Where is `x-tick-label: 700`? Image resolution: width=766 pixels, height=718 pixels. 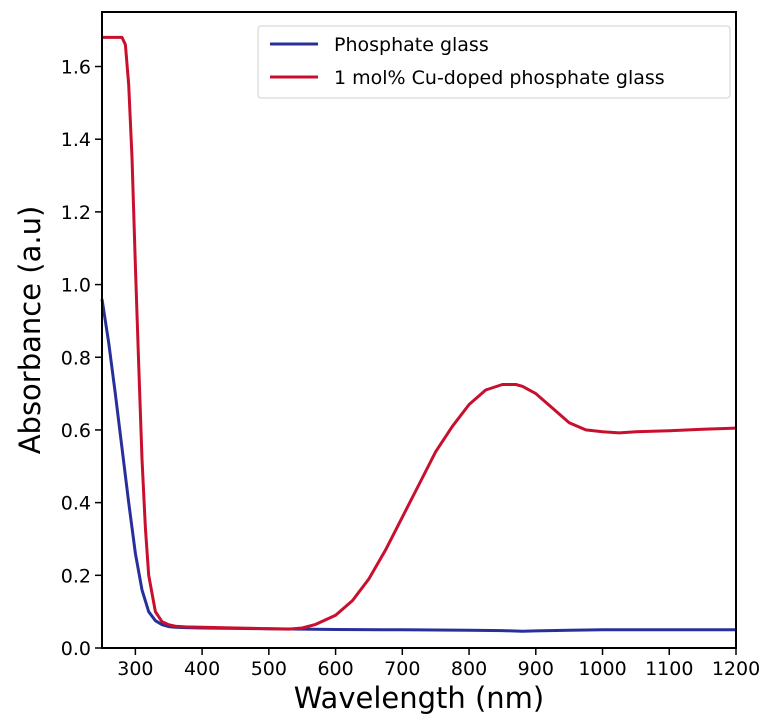 x-tick-label: 700 is located at coordinates (402, 669).